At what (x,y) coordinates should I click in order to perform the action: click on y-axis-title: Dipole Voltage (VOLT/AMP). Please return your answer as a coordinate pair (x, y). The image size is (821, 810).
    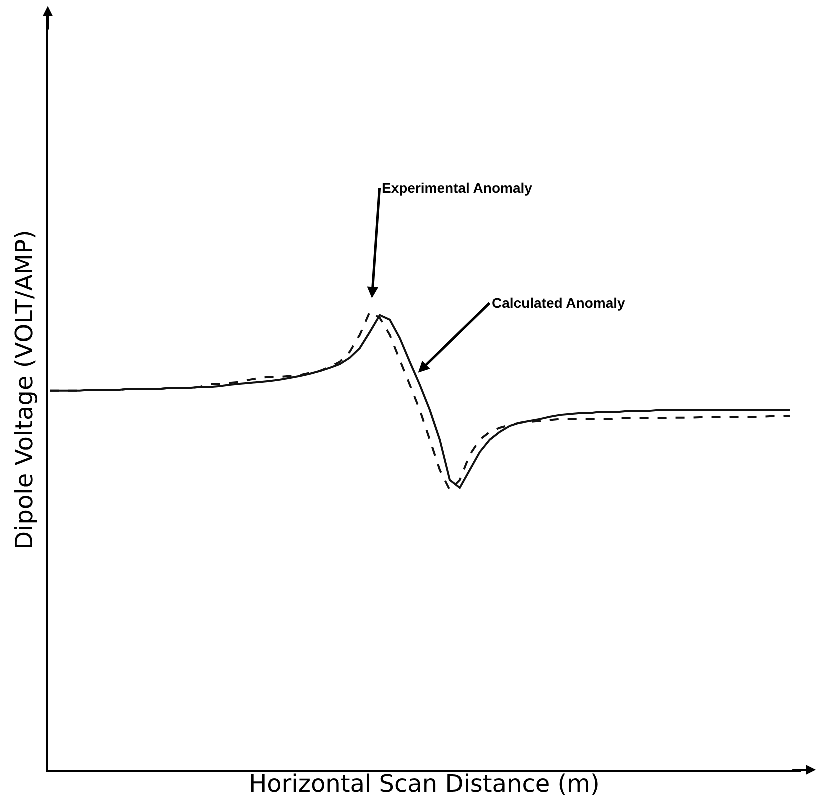
    Looking at the image, I should click on (24, 390).